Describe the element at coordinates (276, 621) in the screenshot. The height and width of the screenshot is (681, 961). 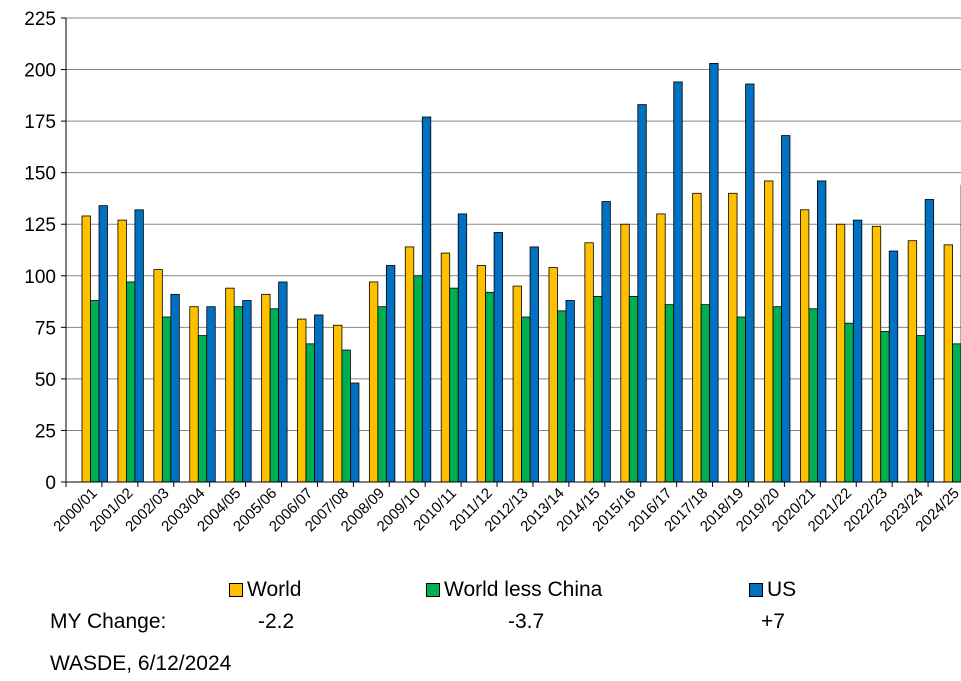
I see `my-change-world: -2.2` at that location.